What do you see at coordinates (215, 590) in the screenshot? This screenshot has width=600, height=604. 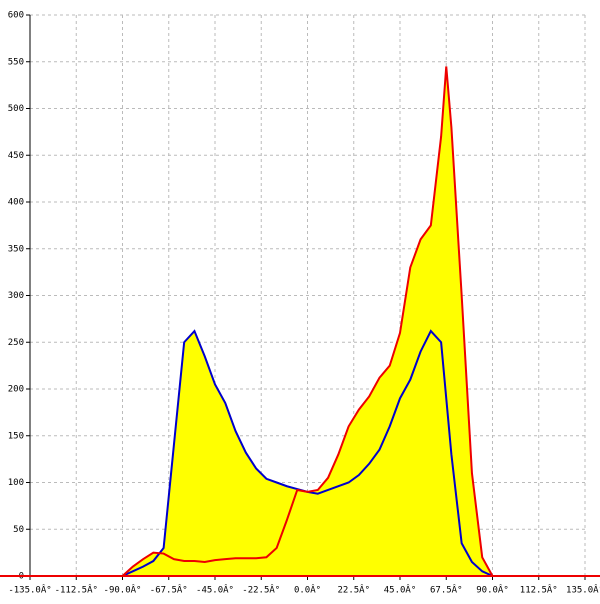 I see `x-tick-label: -45.0Â°` at bounding box center [215, 590].